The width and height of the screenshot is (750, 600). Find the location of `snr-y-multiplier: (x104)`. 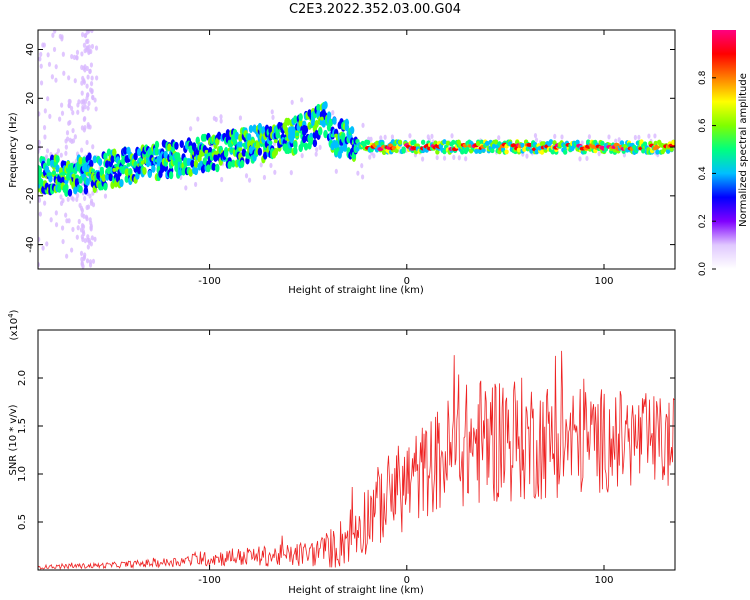

snr-y-multiplier: (x104) is located at coordinates (13, 324).